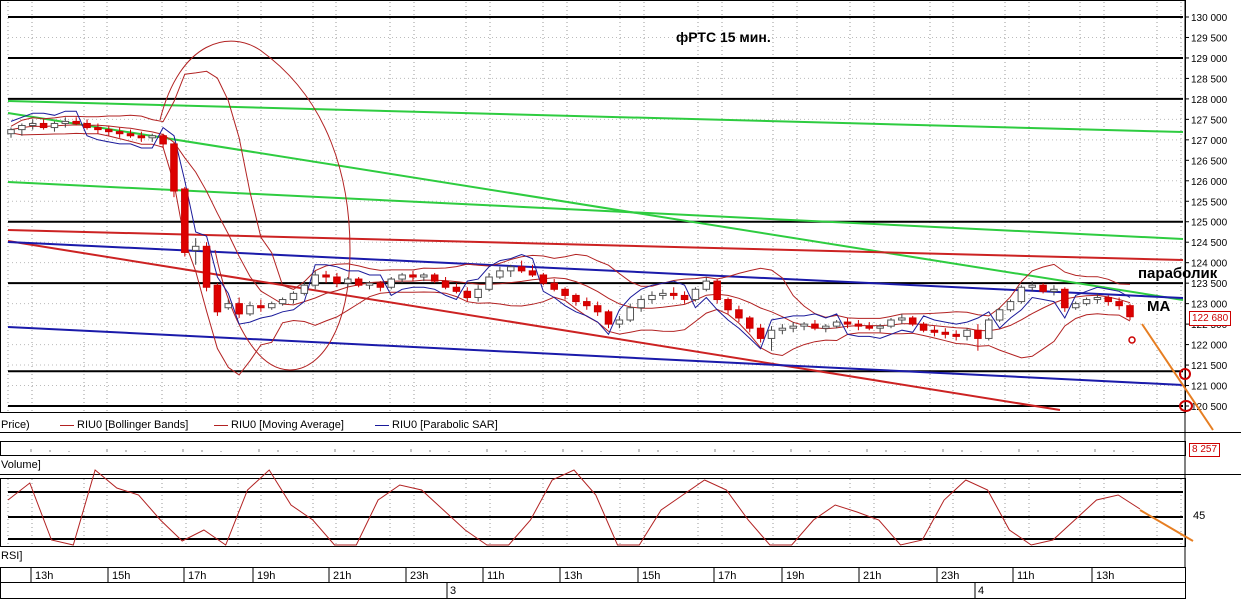  Describe the element at coordinates (1209, 100) in the screenshot. I see `price-tick-label: 128 000` at that location.